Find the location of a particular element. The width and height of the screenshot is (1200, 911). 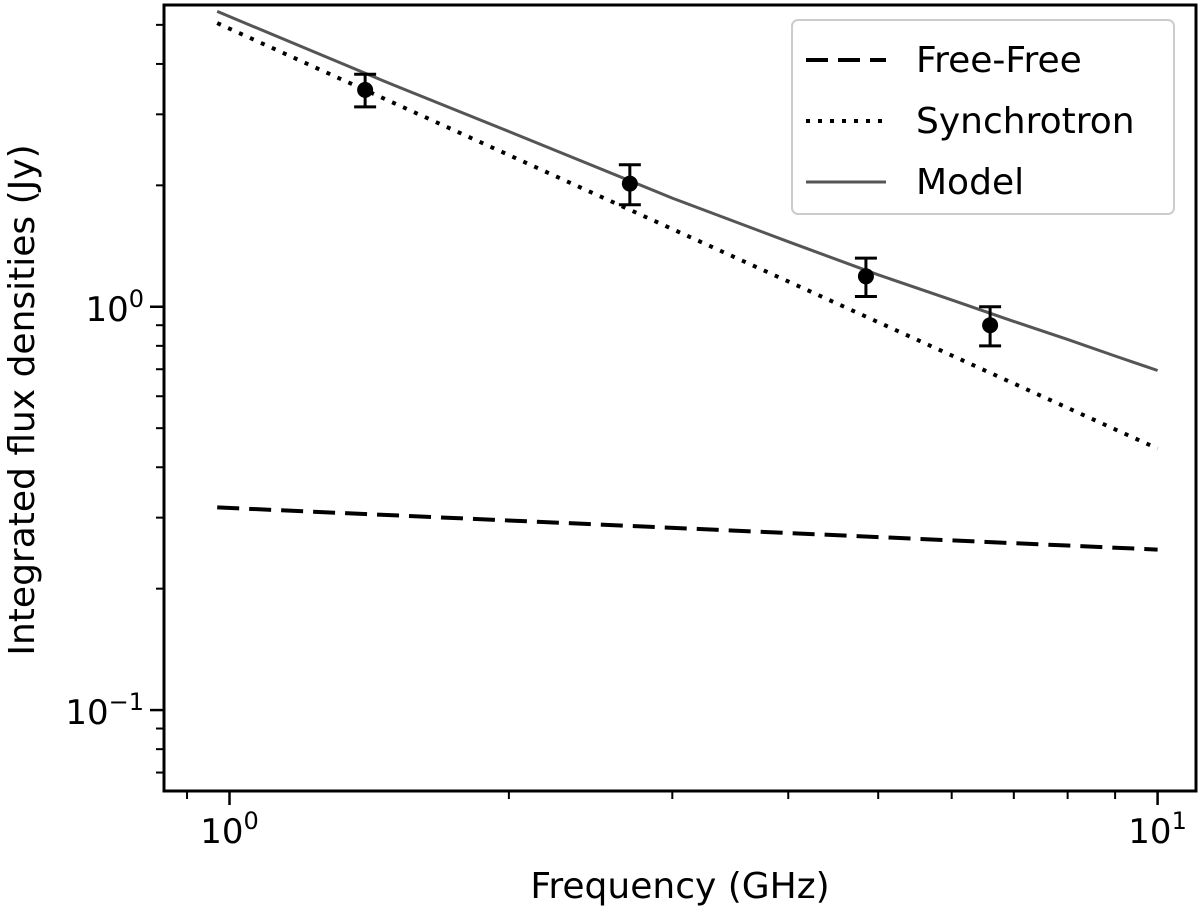

legend: Free-Free Synchrotron Model is located at coordinates (983, 117).